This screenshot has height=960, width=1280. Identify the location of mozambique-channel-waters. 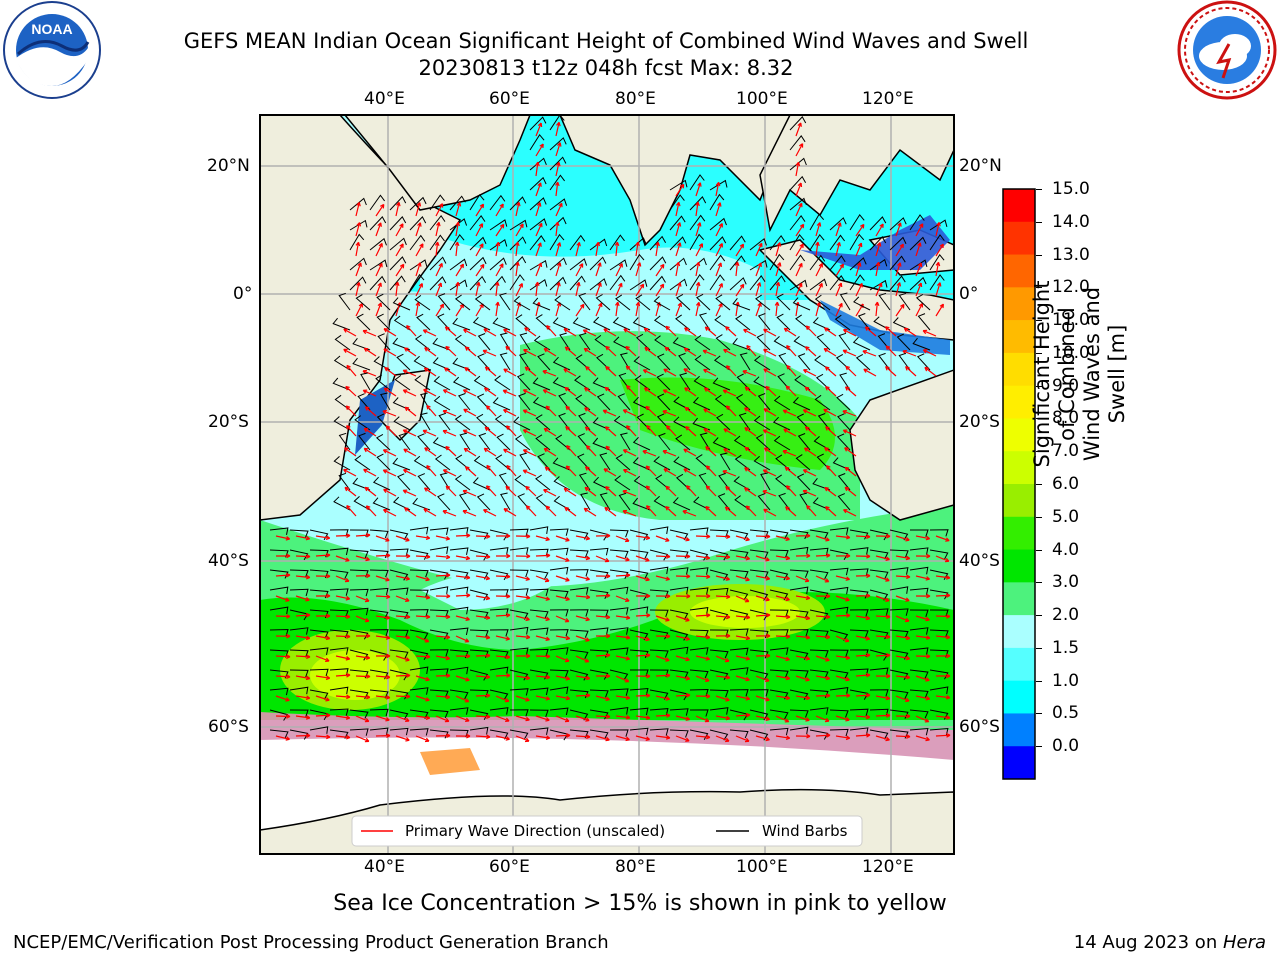
(375, 417).